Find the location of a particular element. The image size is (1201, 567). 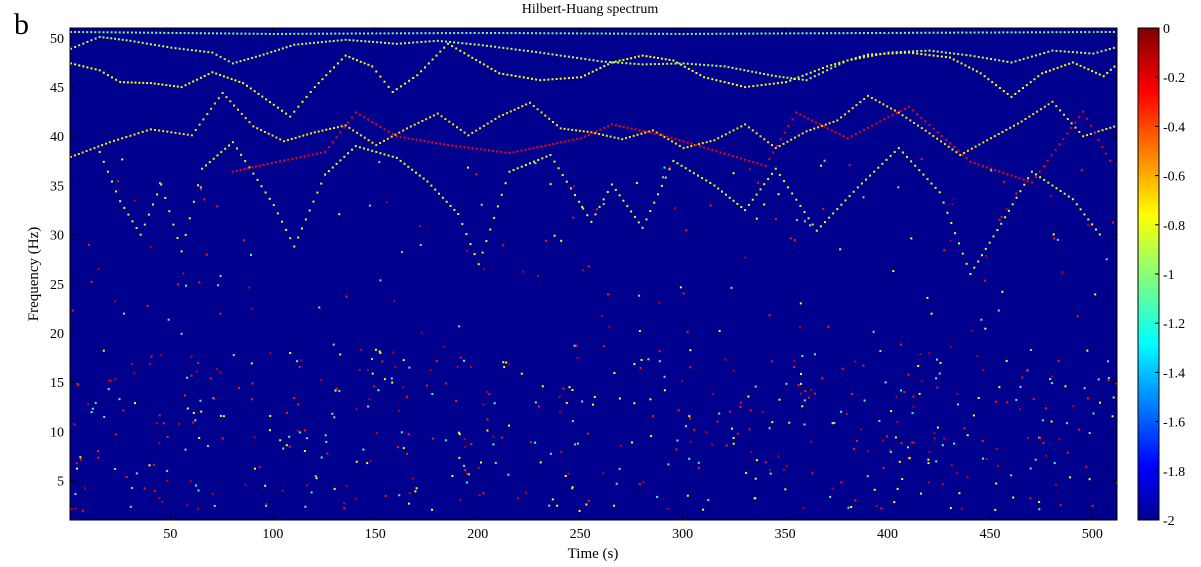

colorbar-tick-label: -1.6 is located at coordinates (1174, 423).